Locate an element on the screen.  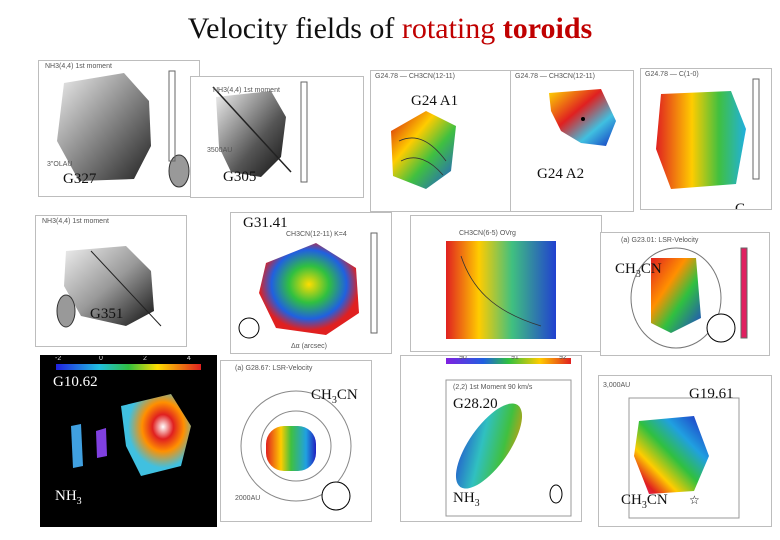
panel-g31-41: CH3CN(12-11) K=4 G31.41 Δα (arcsec) is located at coordinates (311, 283).